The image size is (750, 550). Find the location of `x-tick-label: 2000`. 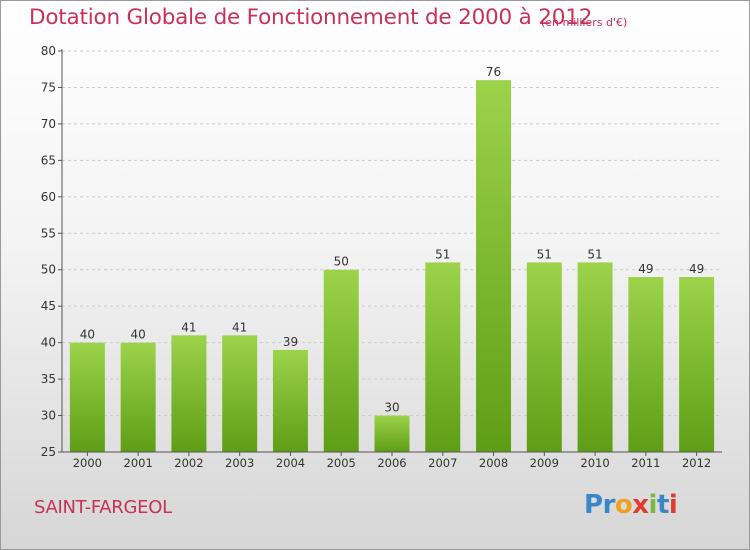

x-tick-label: 2000 is located at coordinates (87, 463).